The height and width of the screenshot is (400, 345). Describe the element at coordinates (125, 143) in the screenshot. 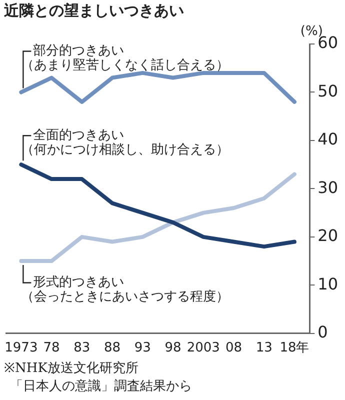

I see `series-label: 全面的つきあい（何かにつけ相談し、助け合える）` at that location.